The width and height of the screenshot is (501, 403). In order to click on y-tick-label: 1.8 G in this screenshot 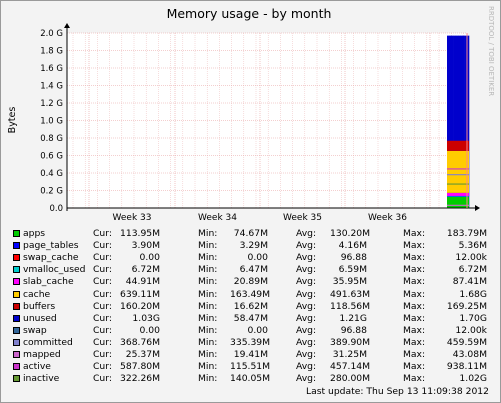, I will do `click(51, 52)`.